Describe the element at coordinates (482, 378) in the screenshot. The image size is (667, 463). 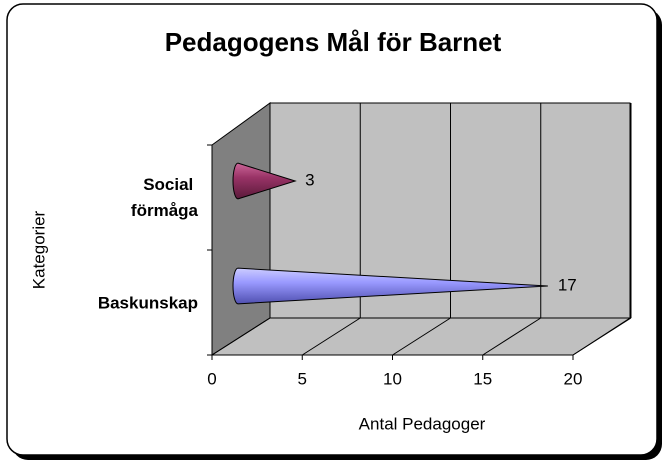
I see `x-tick-label: 15` at that location.